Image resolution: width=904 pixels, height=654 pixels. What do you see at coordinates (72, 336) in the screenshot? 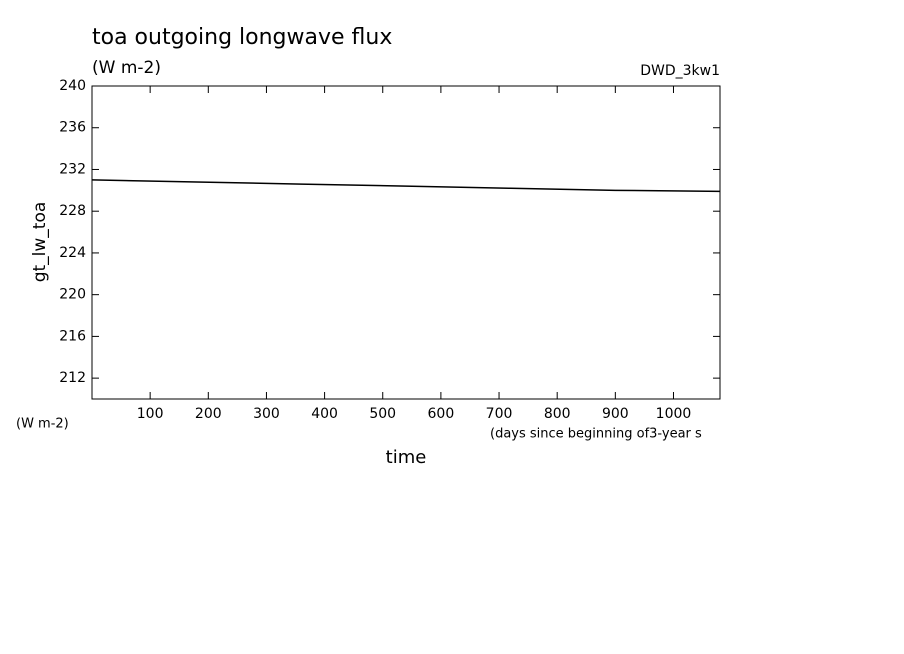
I see `y-tick-label: 216` at bounding box center [72, 336].